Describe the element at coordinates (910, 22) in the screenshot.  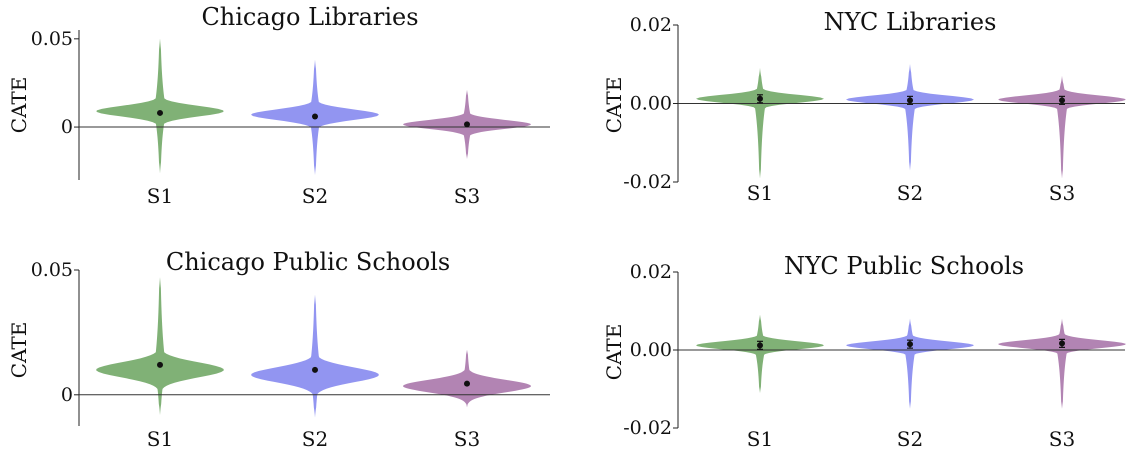
I see `panel-title: NYC Libraries` at that location.